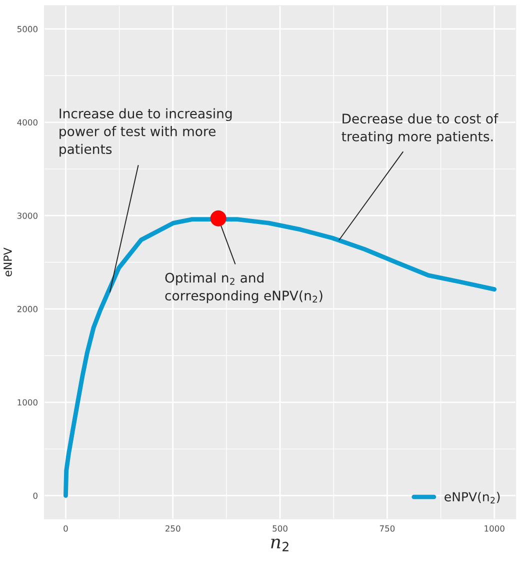 Image resolution: width=521 pixels, height=561 pixels. What do you see at coordinates (27, 215) in the screenshot?
I see `y-tick-label: 3000` at bounding box center [27, 215].